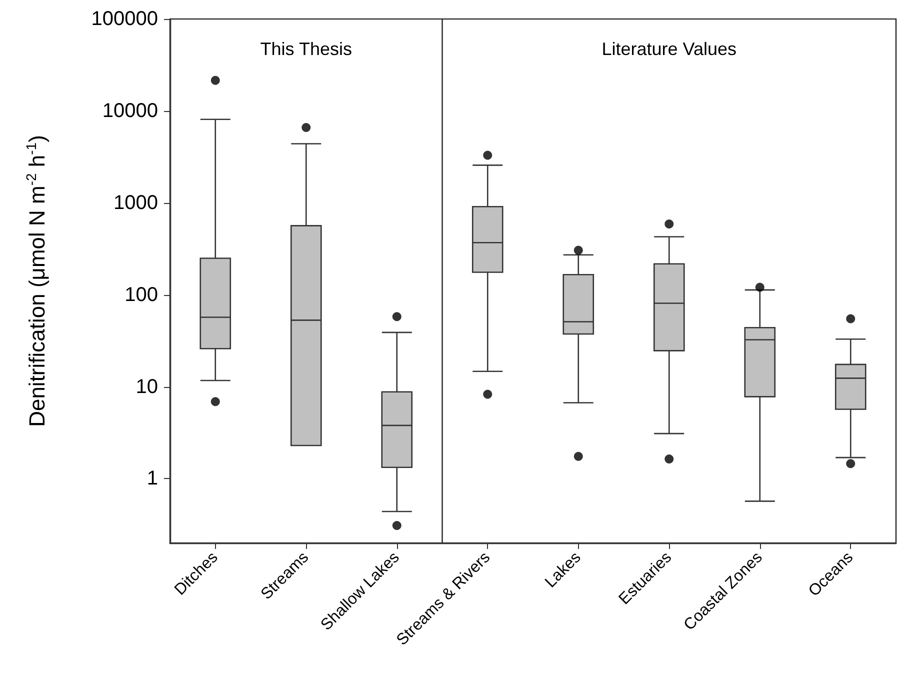 The width and height of the screenshot is (908, 686). I want to click on y-tick-label: 1, so click(152, 479).